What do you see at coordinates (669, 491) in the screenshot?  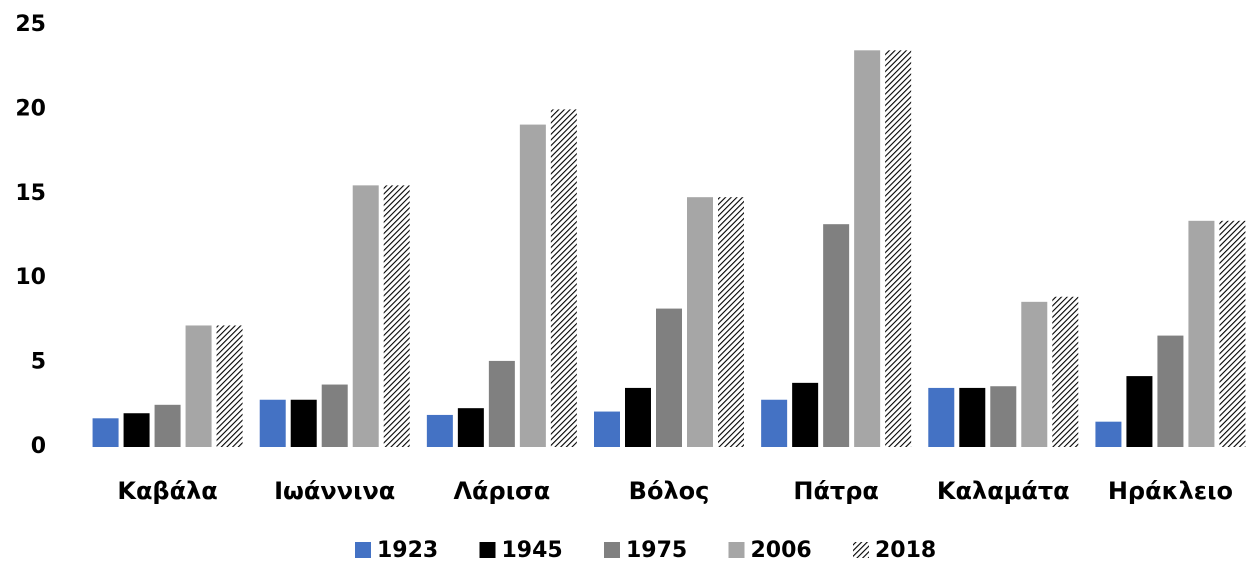 I see `x-tick-label: Βόλος` at bounding box center [669, 491].